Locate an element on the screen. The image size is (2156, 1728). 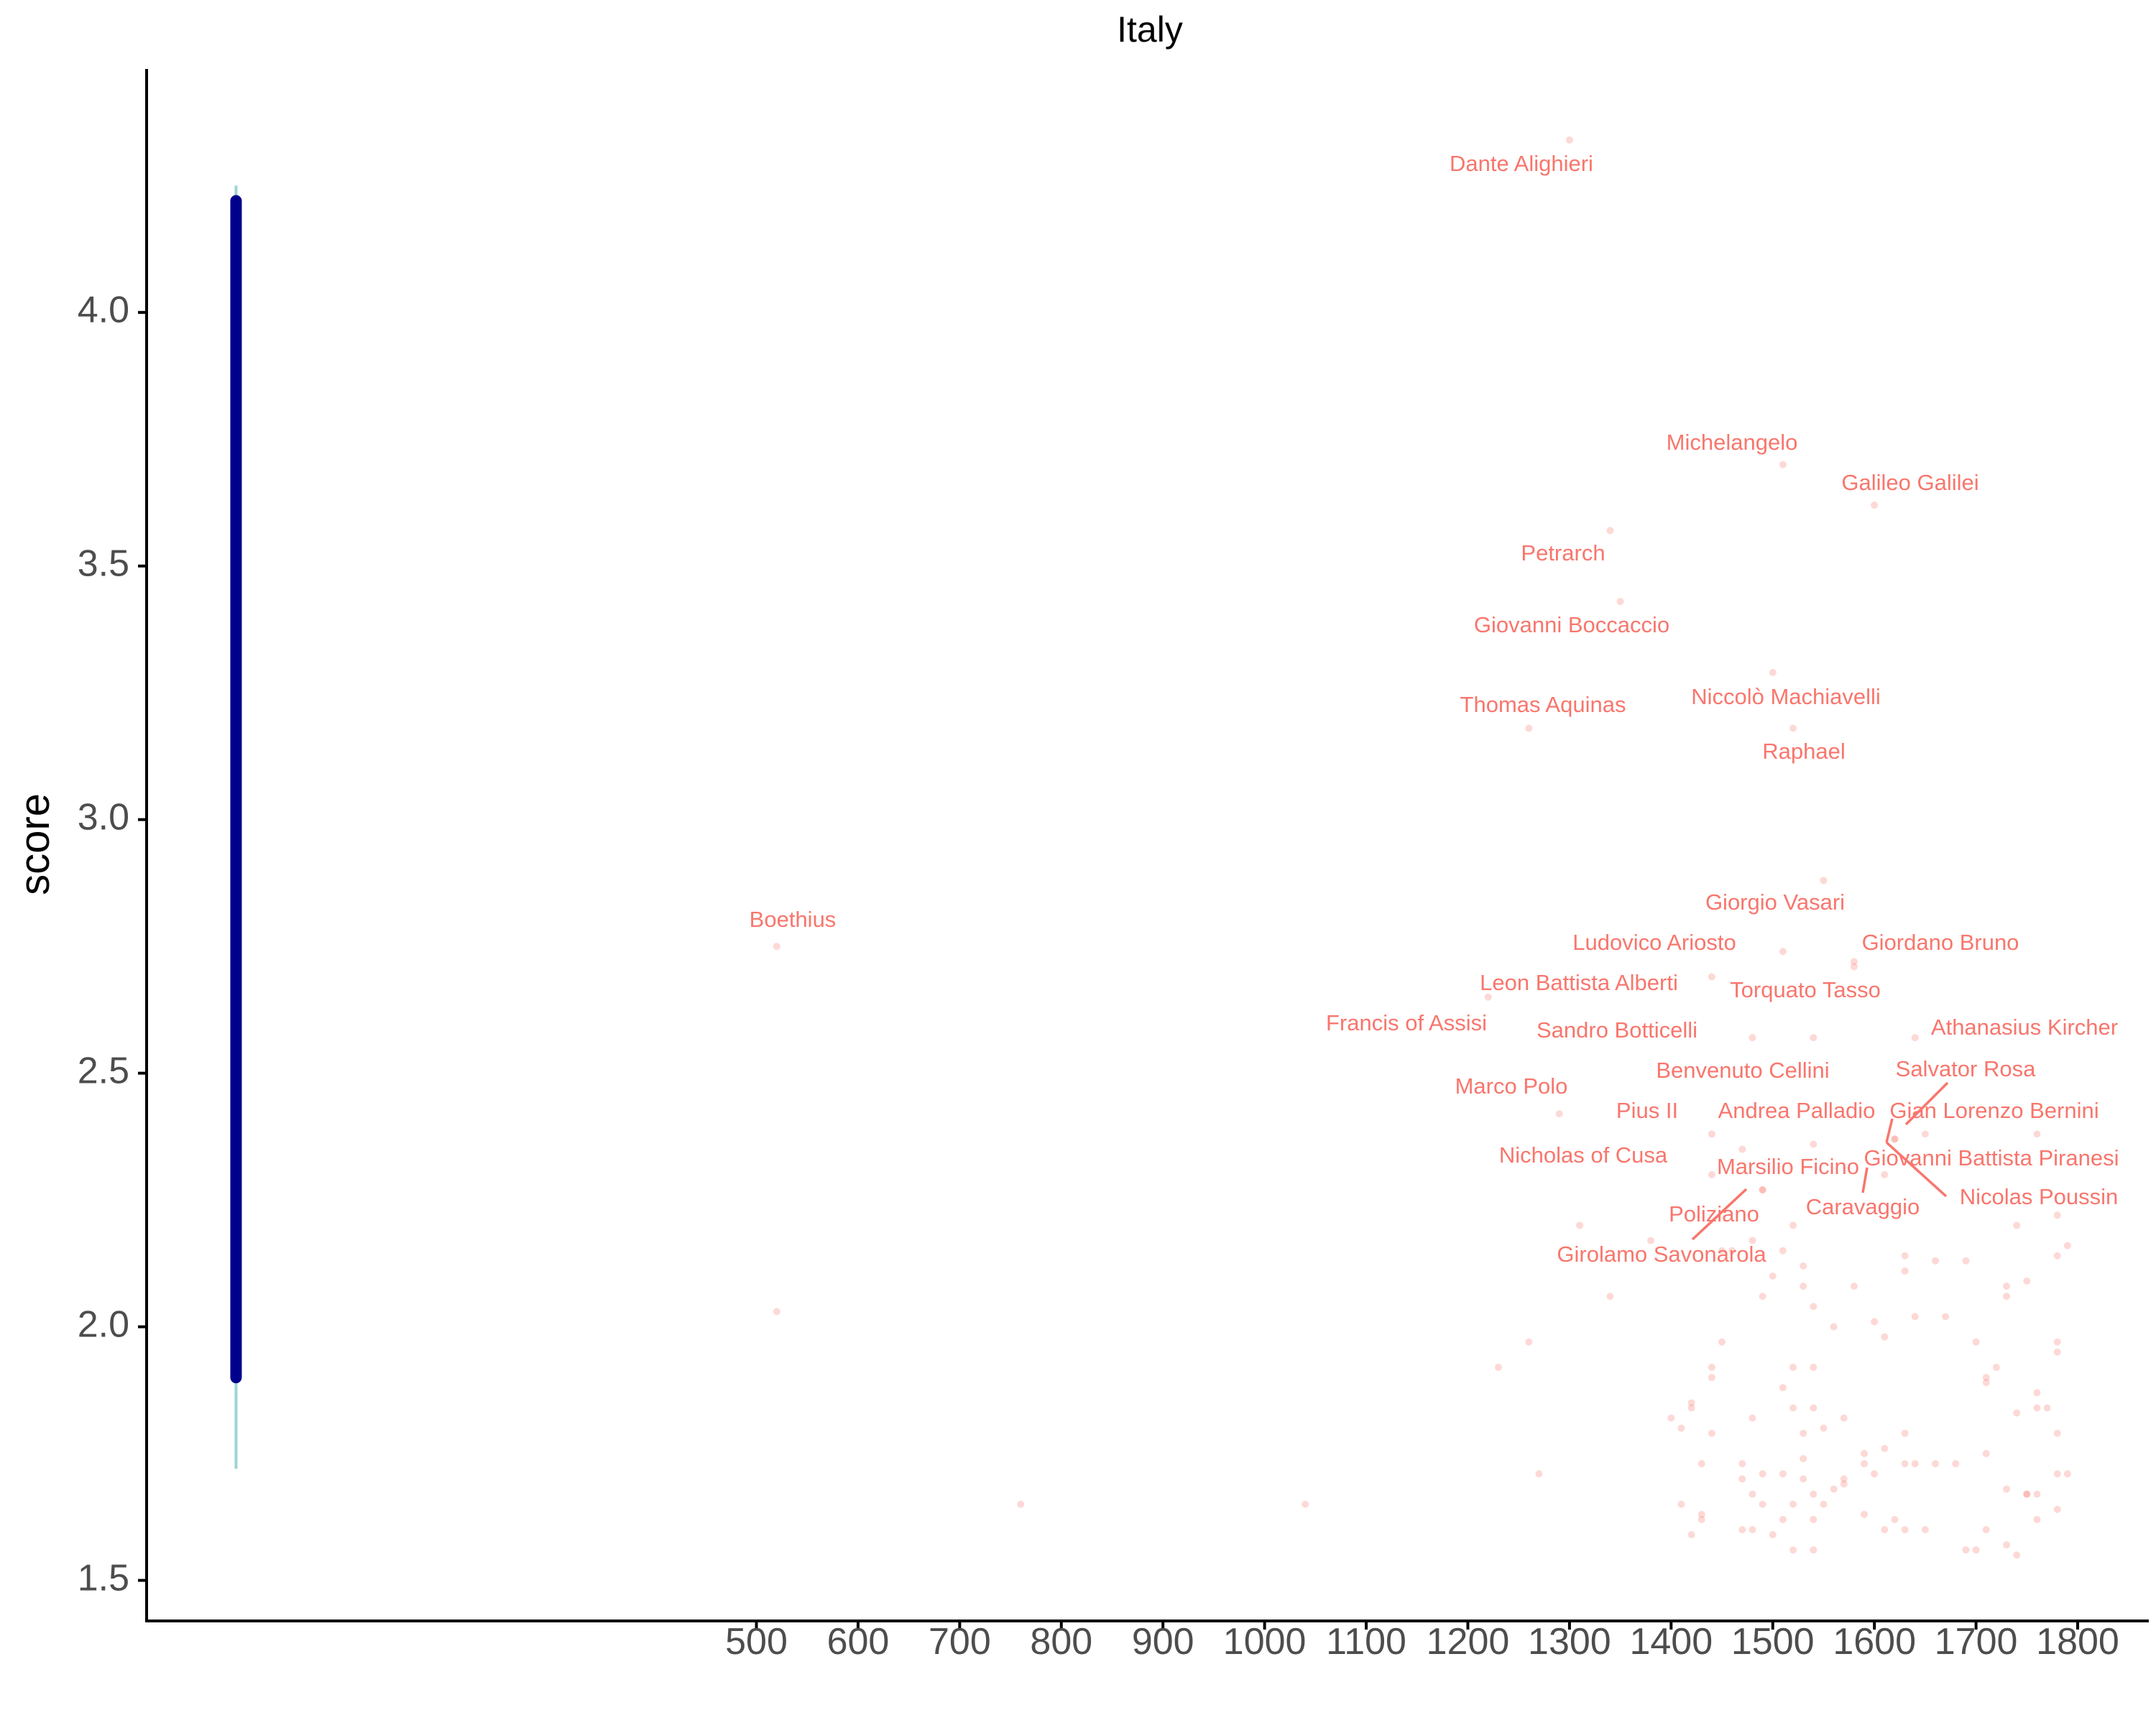
point-label: Marco Polo is located at coordinates (1512, 1086).